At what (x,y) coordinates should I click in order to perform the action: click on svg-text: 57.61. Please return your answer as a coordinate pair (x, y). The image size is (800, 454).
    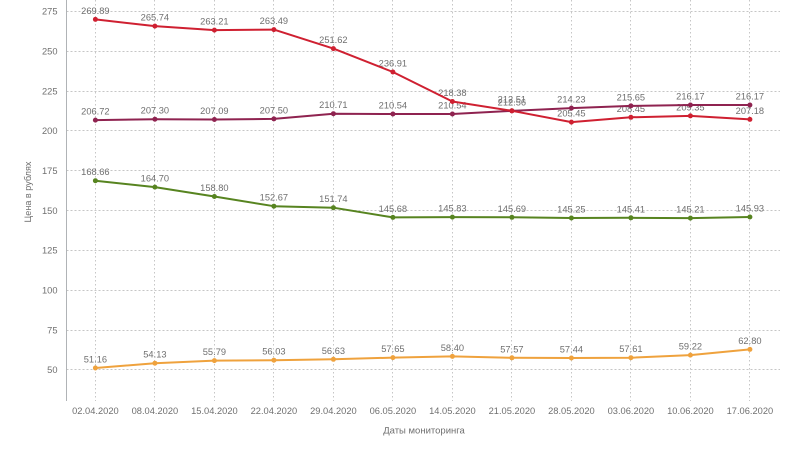
    Looking at the image, I should click on (630, 349).